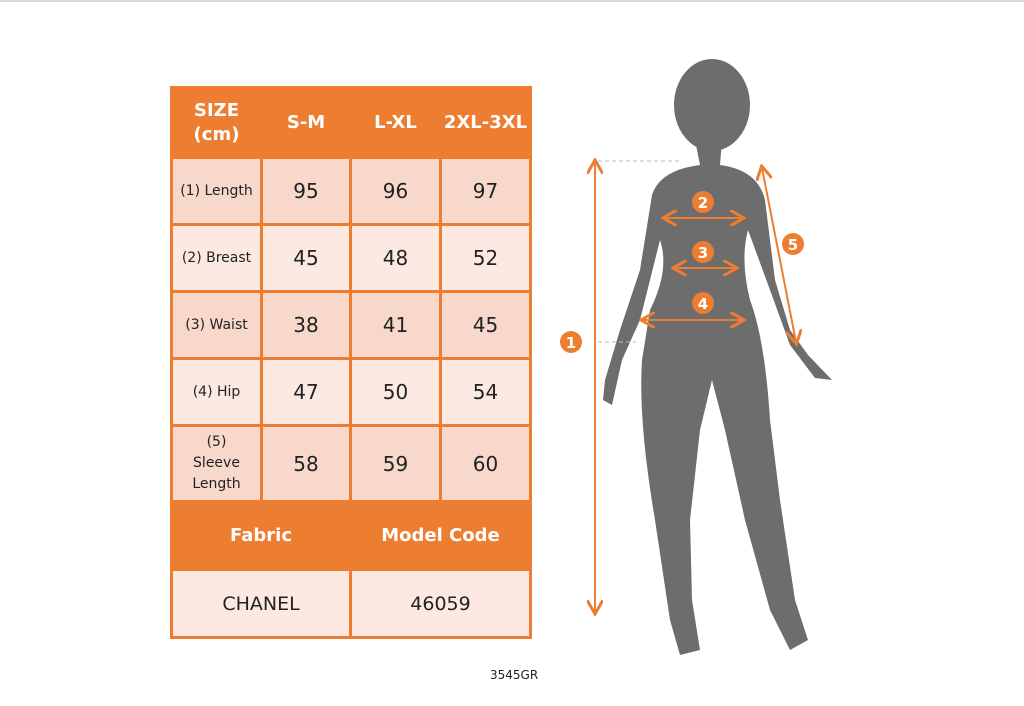 This screenshot has width=1024, height=706. I want to click on header-model-code: Model Code, so click(440, 535).